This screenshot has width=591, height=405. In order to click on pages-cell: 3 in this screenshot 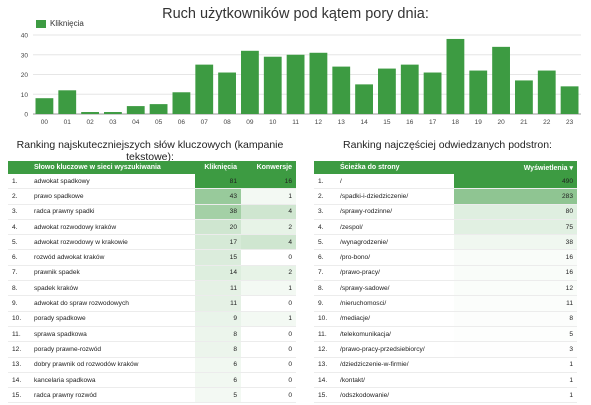, I will do `click(515, 349)`.